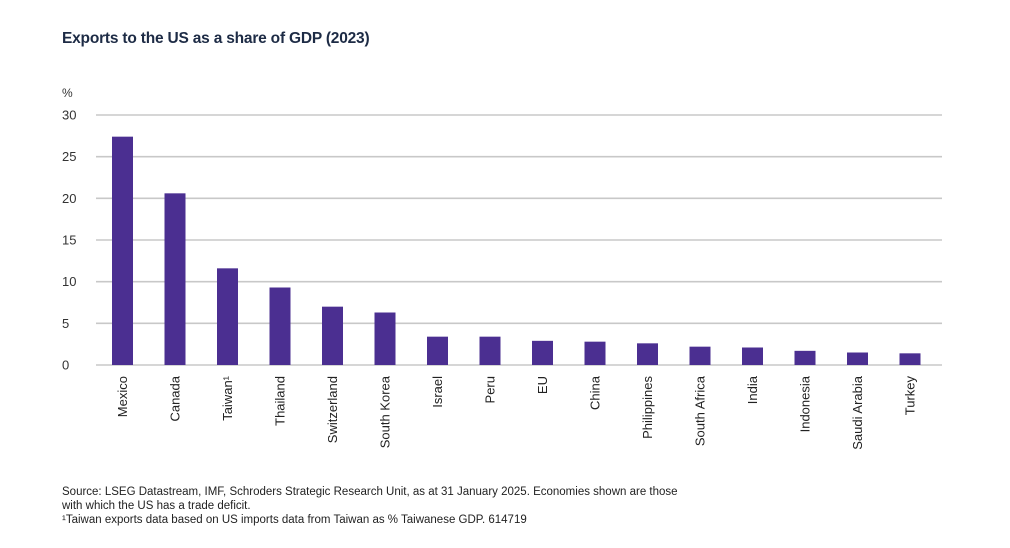 The image size is (1010, 548). Describe the element at coordinates (385, 338) in the screenshot. I see `bar-south-korea` at that location.